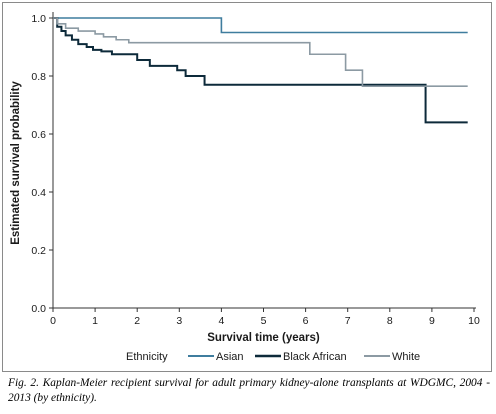  I want to click on x-tick-label: 8, so click(390, 321).